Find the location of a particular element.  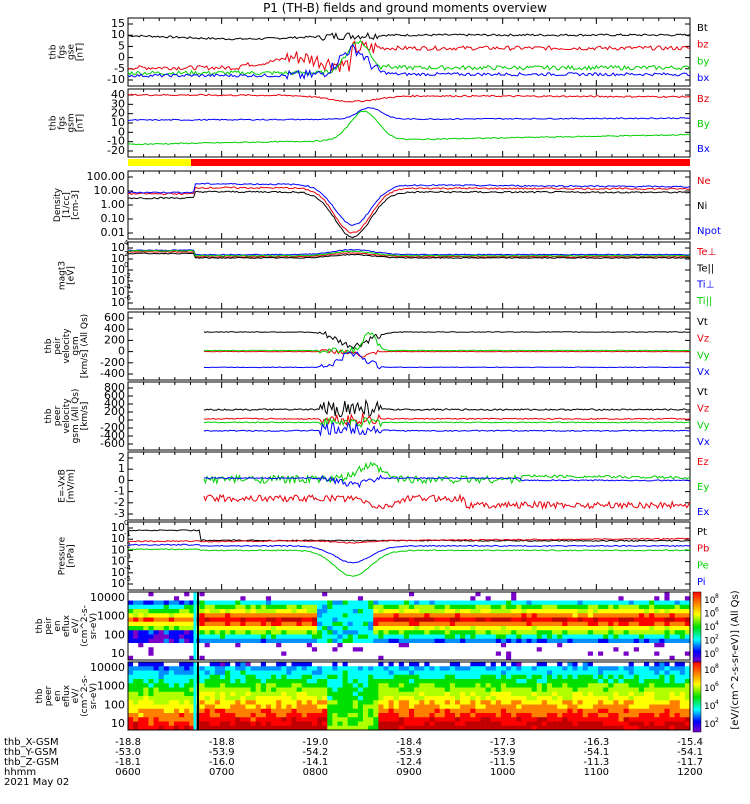

y-axis-label-line: [nT] is located at coordinates (81, 123).